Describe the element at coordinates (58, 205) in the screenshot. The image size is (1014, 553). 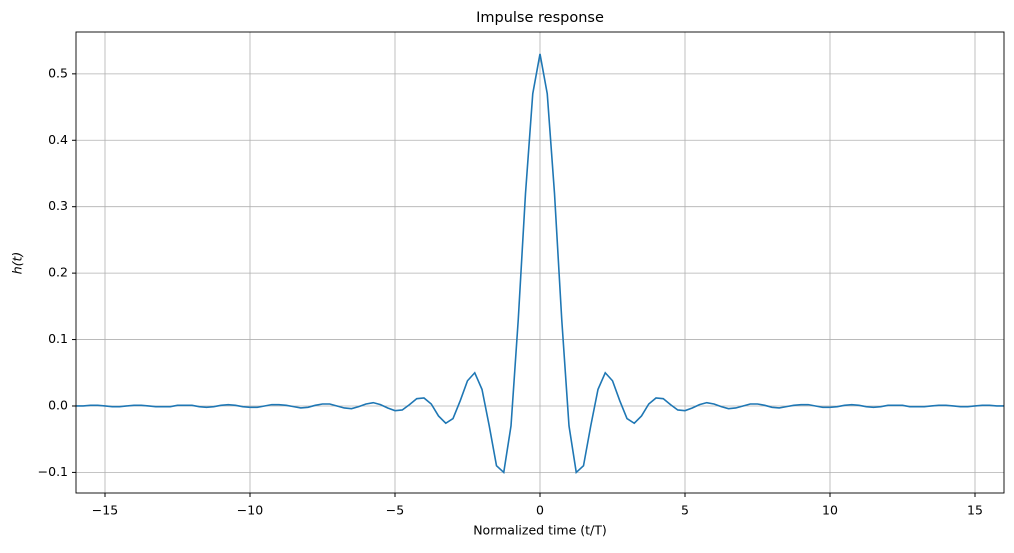
I see `y-tick-label: 0.3` at that location.